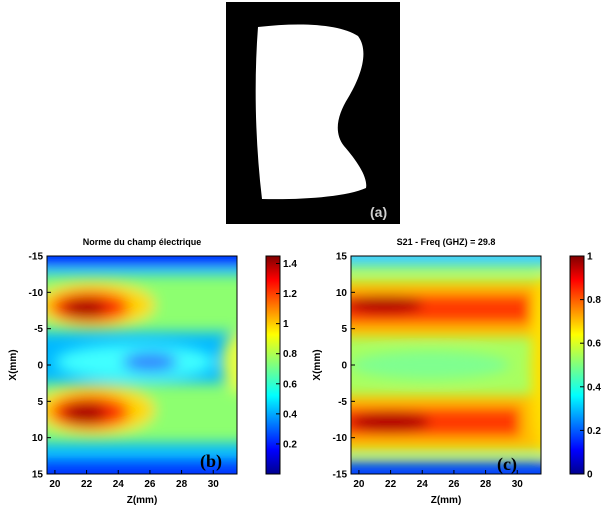 The height and width of the screenshot is (518, 605). What do you see at coordinates (142, 468) in the screenshot?
I see `chart-b-heat-edge-bottom` at bounding box center [142, 468].